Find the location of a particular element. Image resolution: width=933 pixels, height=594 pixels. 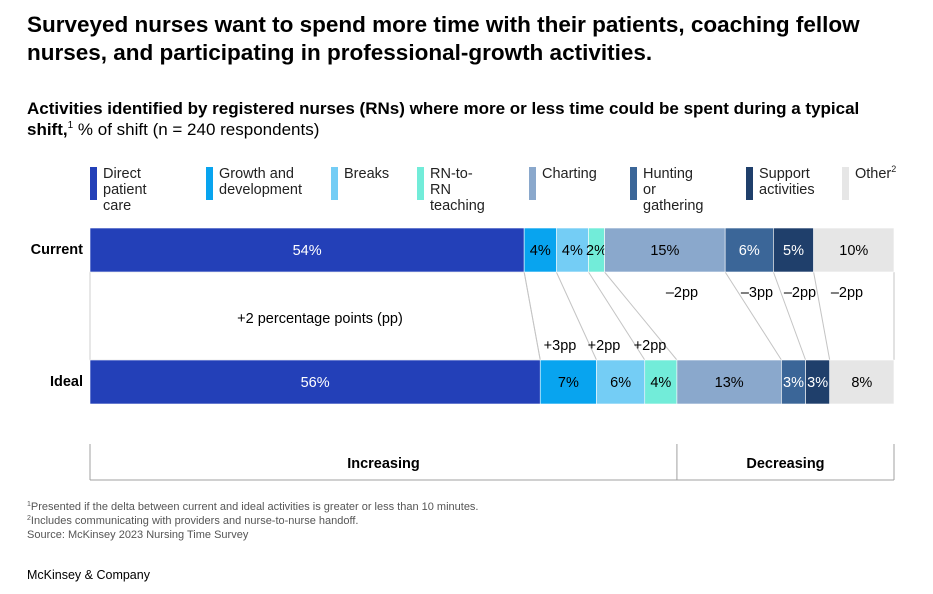

data-label: 10% is located at coordinates (853, 251).